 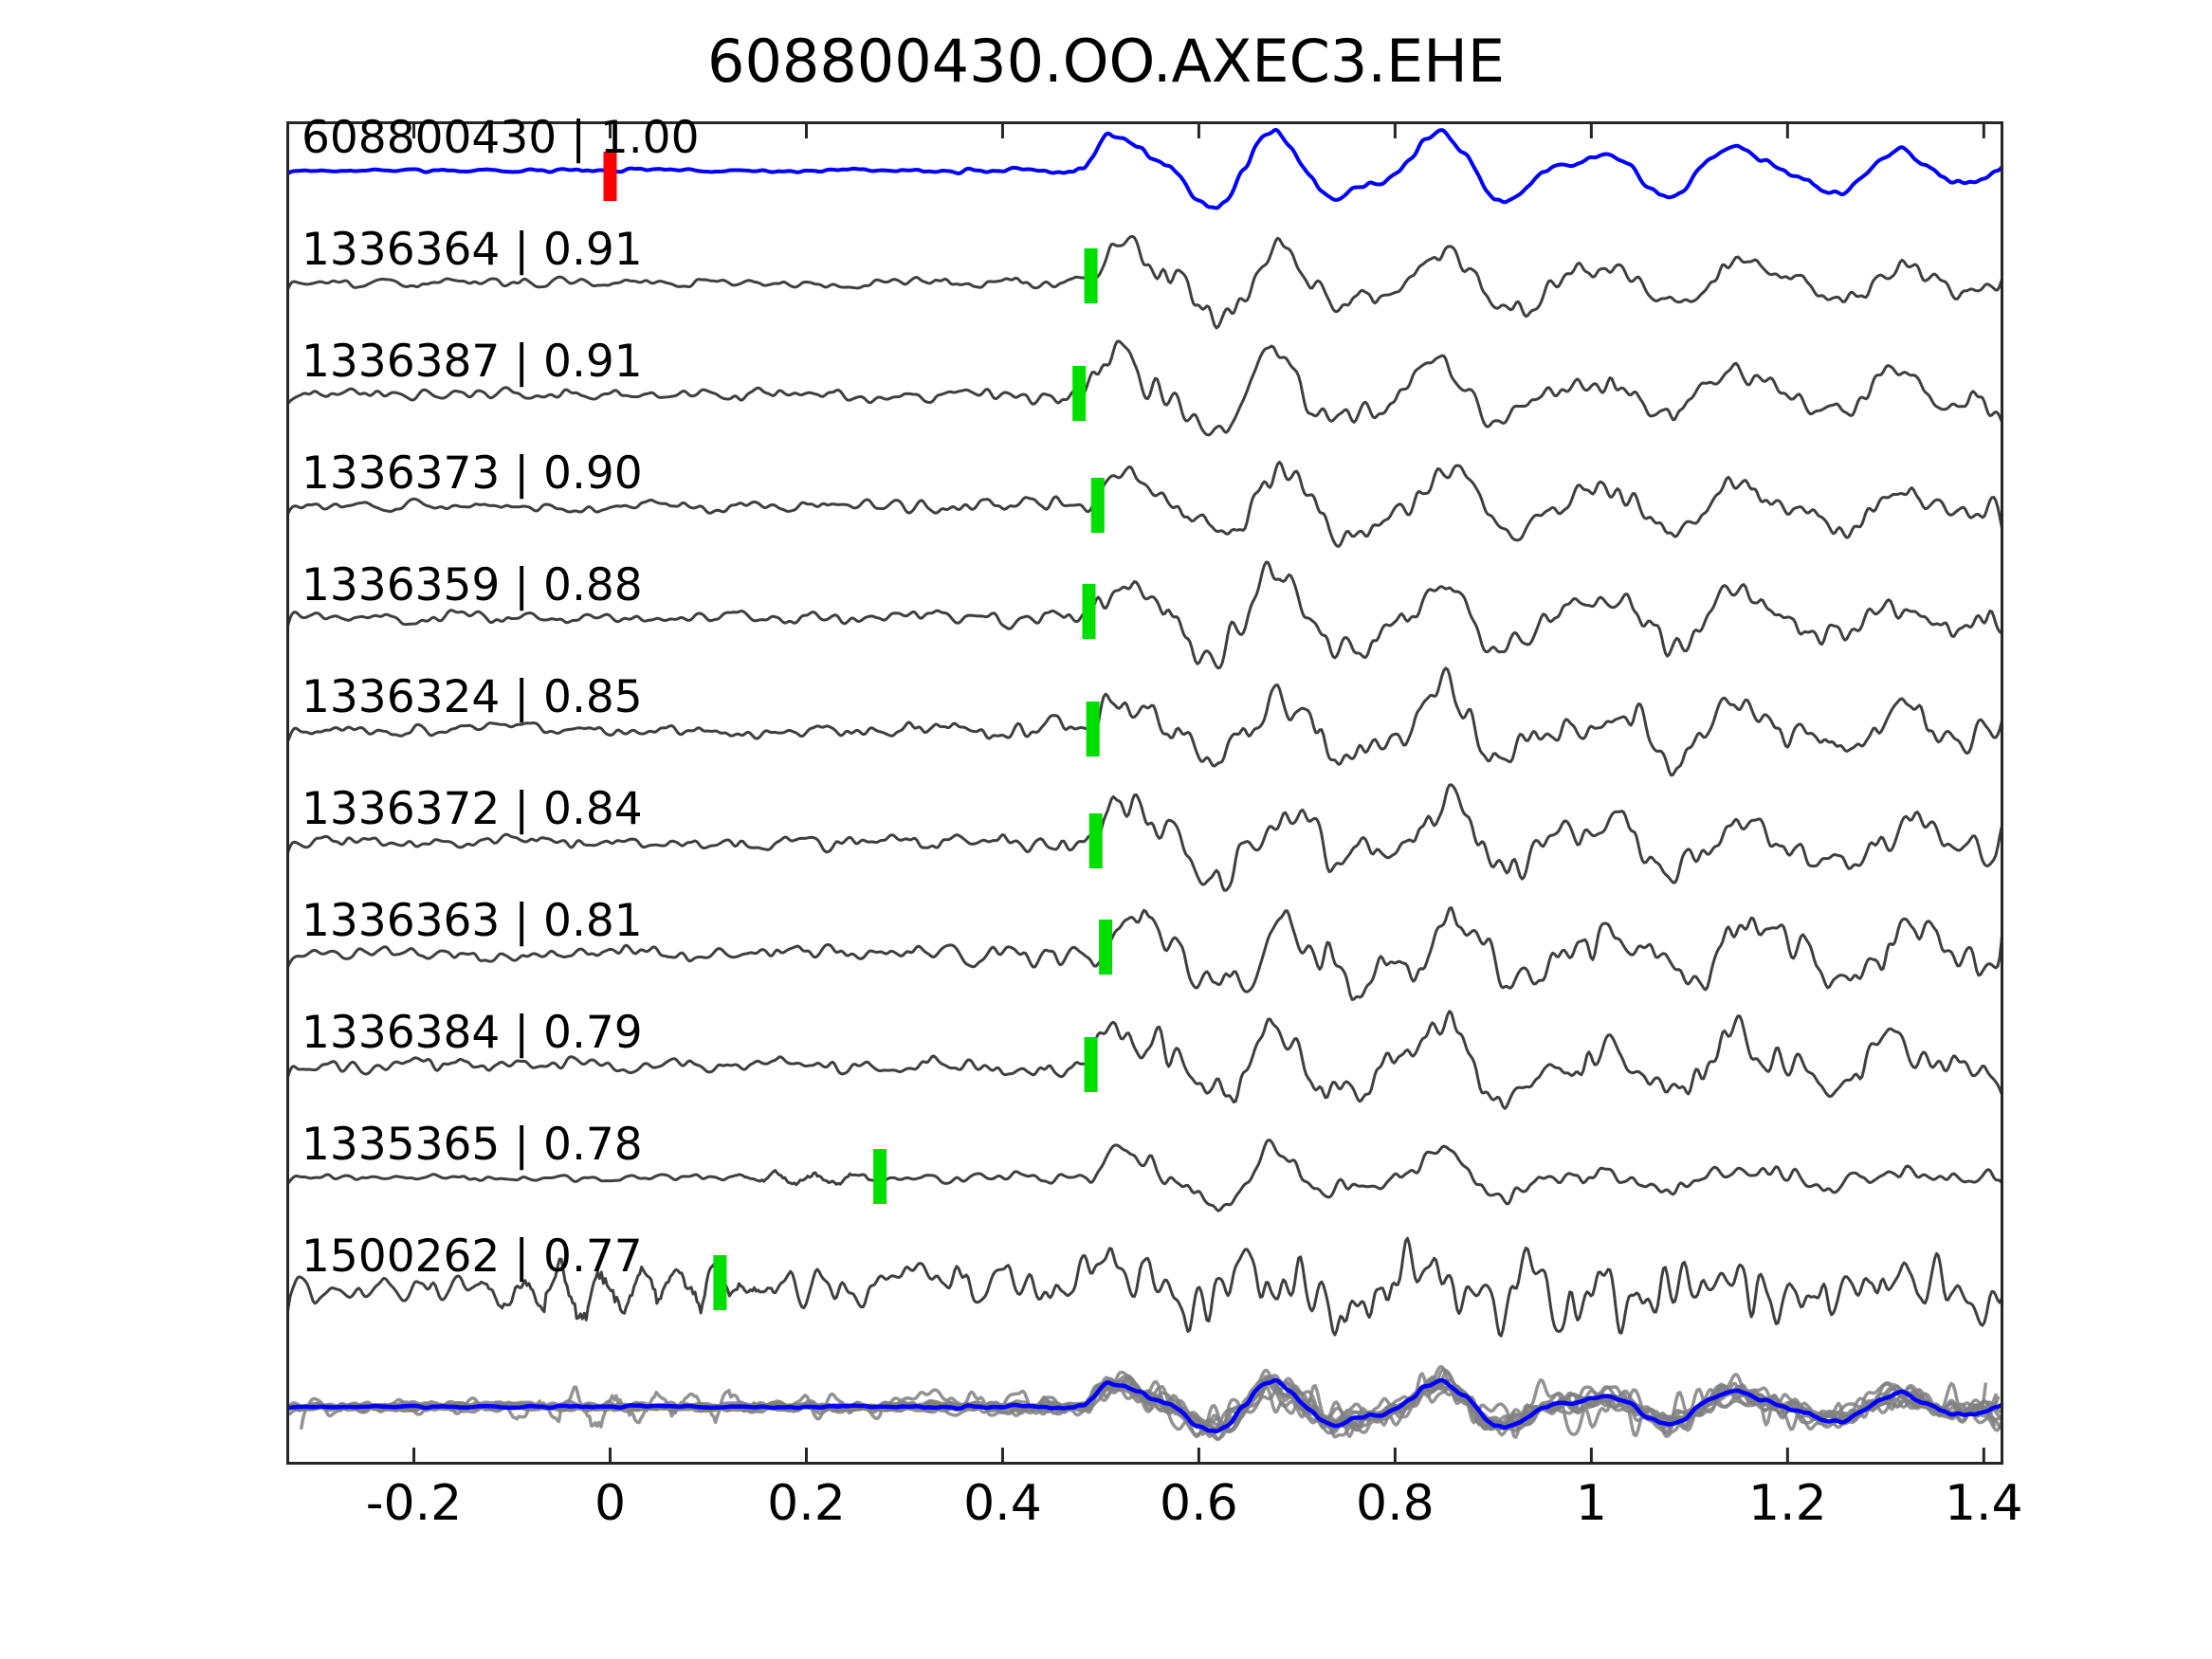 What do you see at coordinates (610, 176) in the screenshot?
I see `reference-pick-marker` at bounding box center [610, 176].